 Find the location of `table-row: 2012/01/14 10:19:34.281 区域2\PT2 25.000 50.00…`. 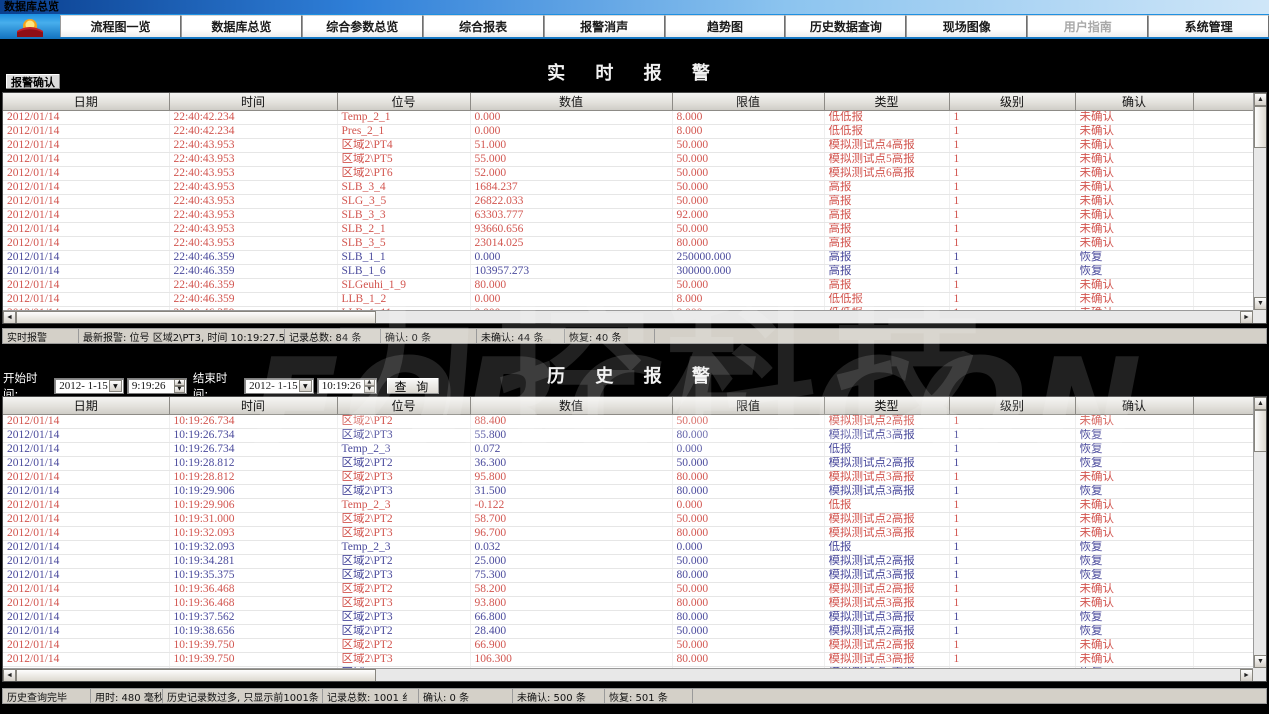

table-row: 2012/01/14 10:19:34.281 区域2\PT2 25.000 50.00… is located at coordinates (634, 561).